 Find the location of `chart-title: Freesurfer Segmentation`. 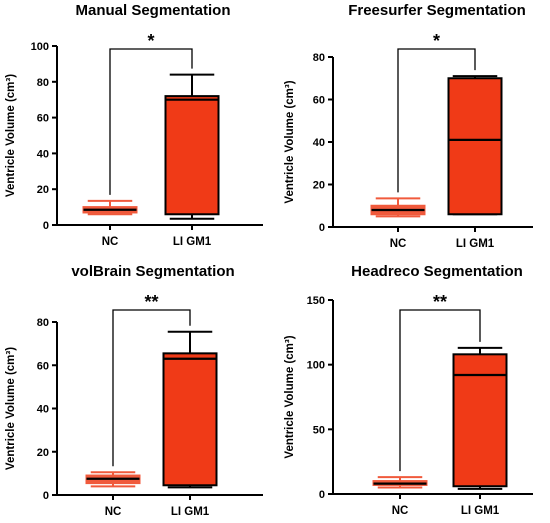

chart-title: Freesurfer Segmentation is located at coordinates (437, 10).